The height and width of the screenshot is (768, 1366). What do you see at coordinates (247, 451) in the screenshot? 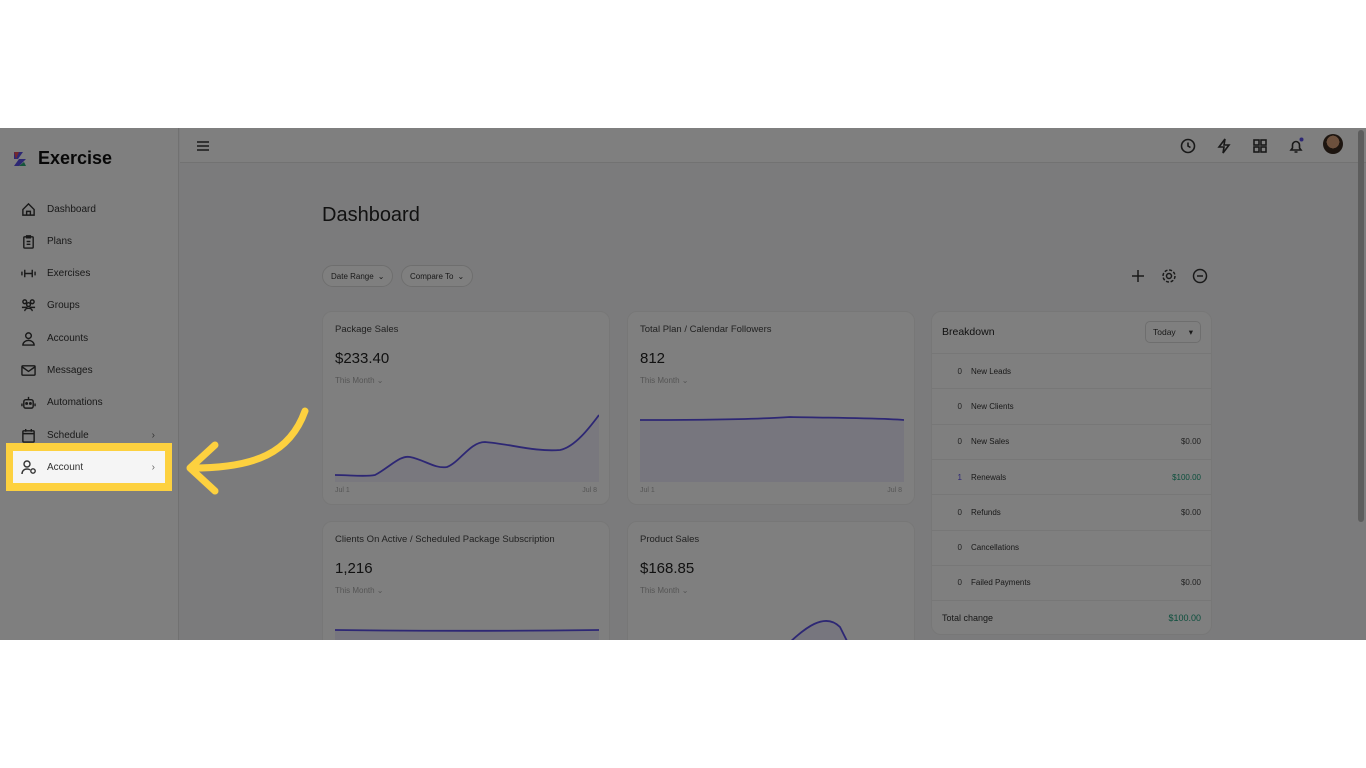
I see `pointer-arrow-icon` at bounding box center [247, 451].